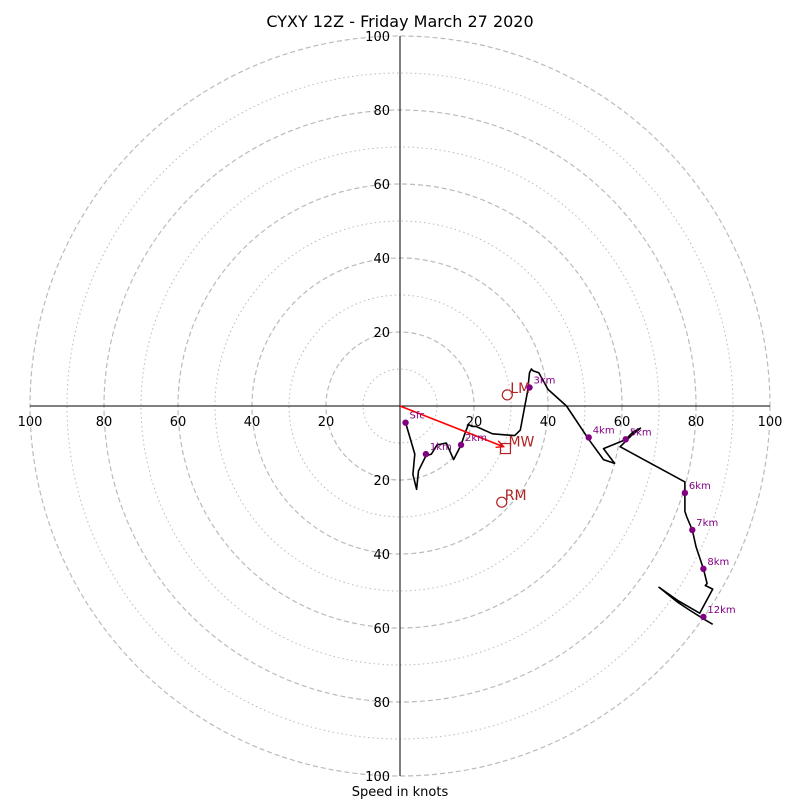 This screenshot has height=800, width=800. What do you see at coordinates (520, 389) in the screenshot?
I see `storm-motion-label-lm: LM` at bounding box center [520, 389].